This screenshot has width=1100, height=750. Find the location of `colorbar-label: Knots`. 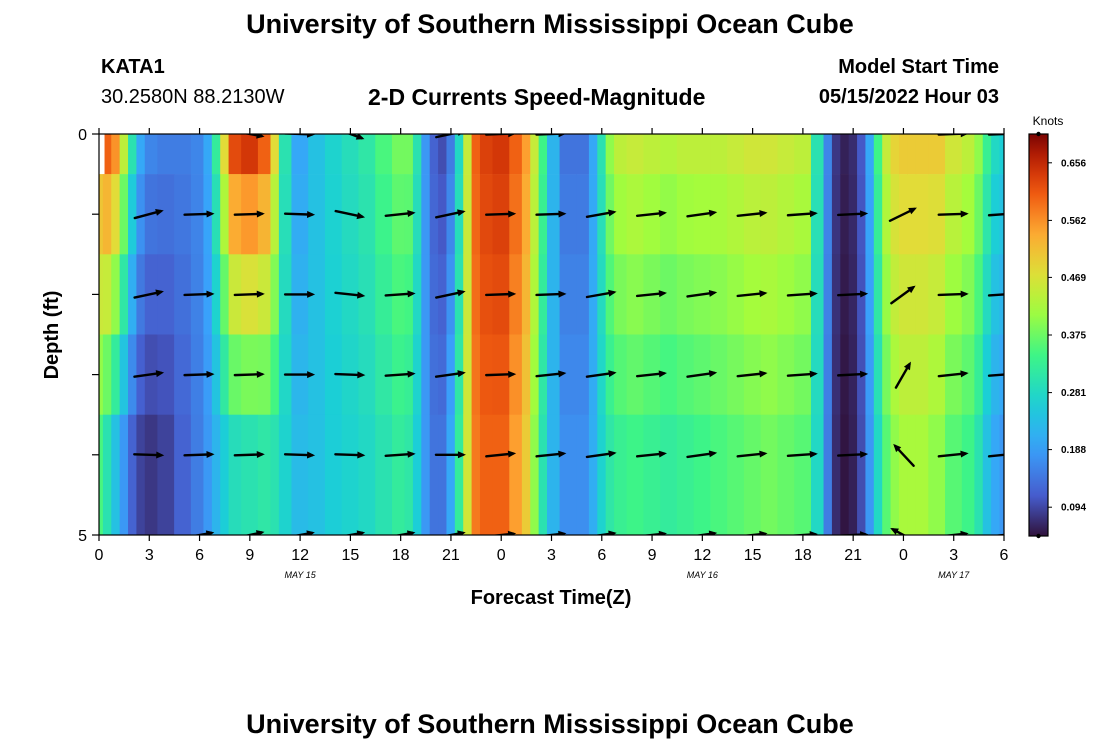

colorbar-label: Knots is located at coordinates (1048, 121).